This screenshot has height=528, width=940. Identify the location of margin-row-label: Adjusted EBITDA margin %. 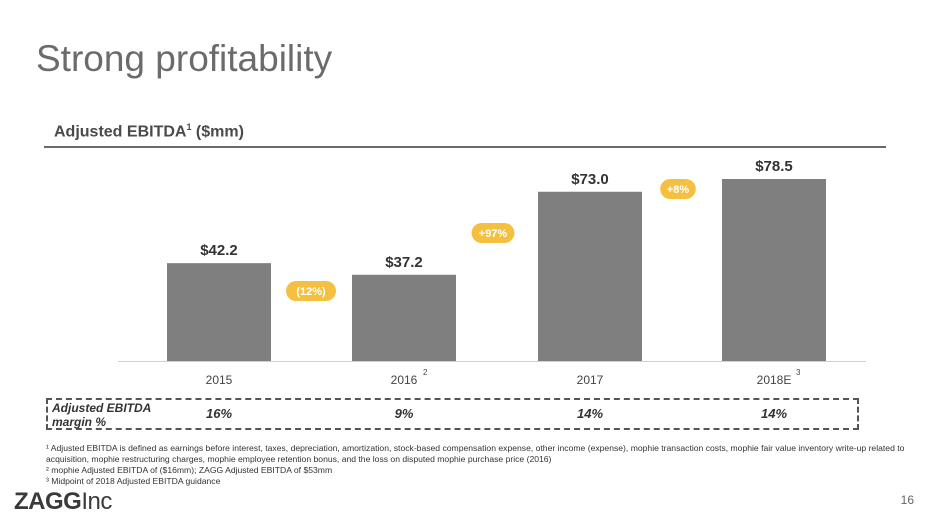
(101, 415).